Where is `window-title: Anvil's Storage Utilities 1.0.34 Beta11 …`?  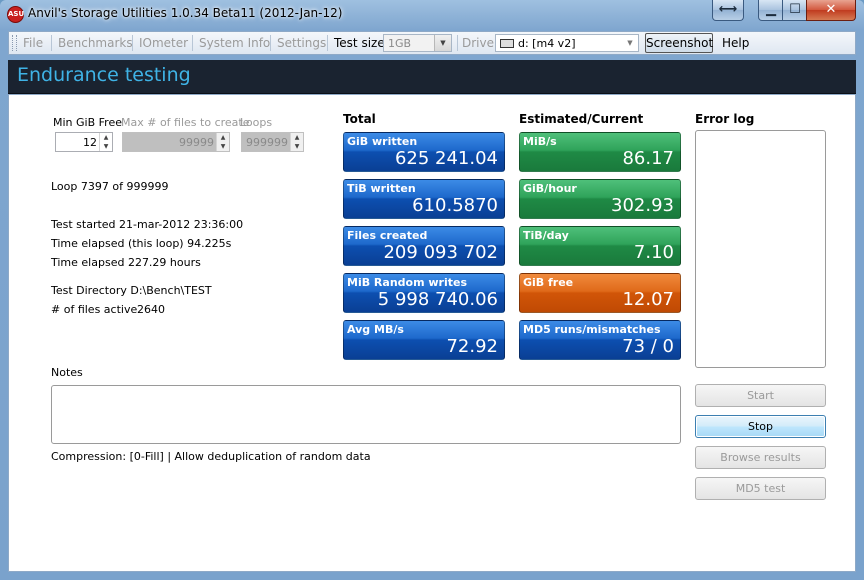 window-title: Anvil's Storage Utilities 1.0.34 Beta11 … is located at coordinates (185, 13).